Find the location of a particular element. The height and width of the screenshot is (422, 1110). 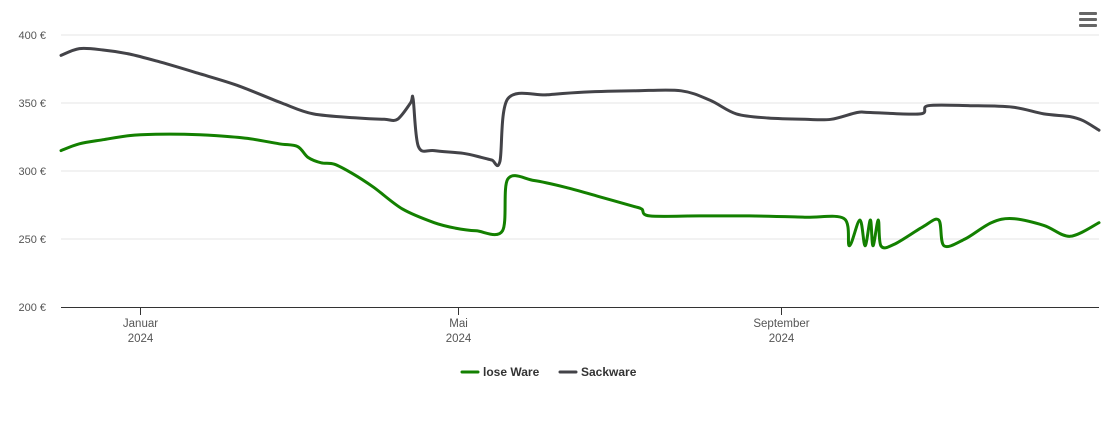

y-axis: 400 € 350 € 300 € 250 € 200 € is located at coordinates (32, 172).